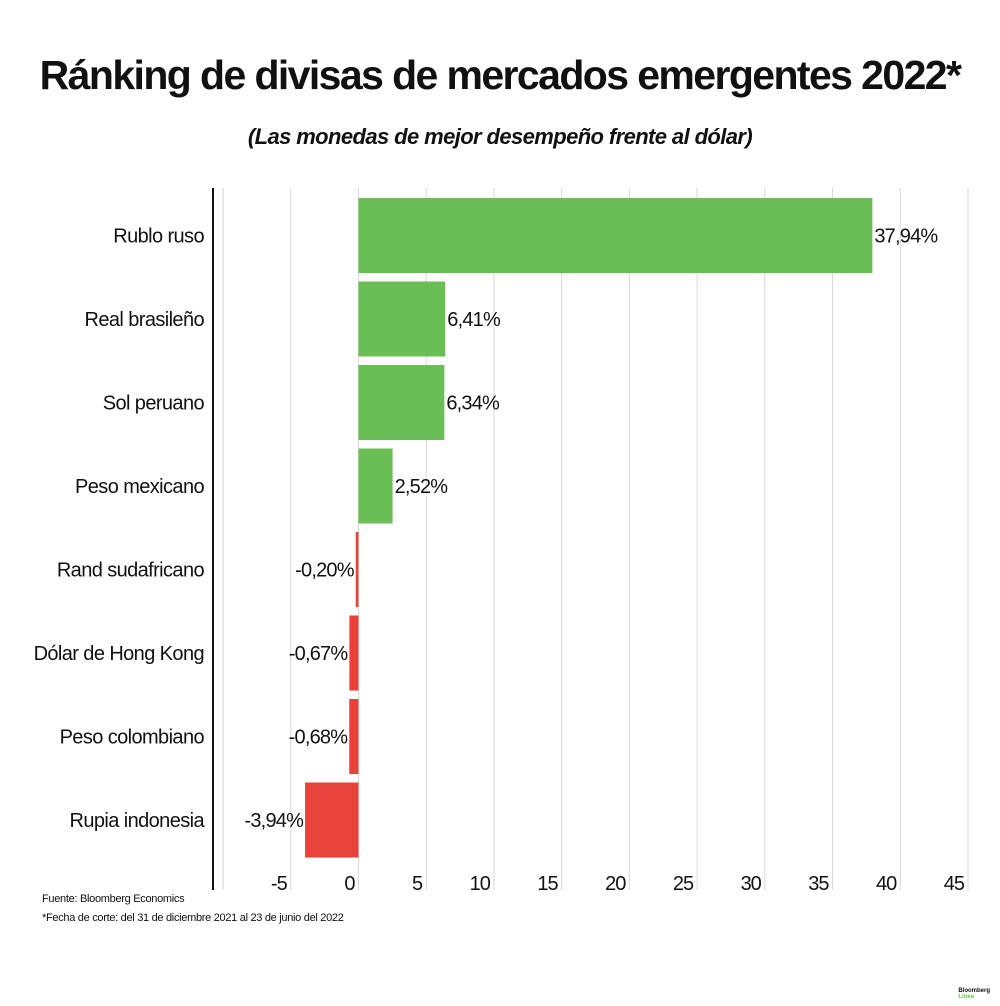  Describe the element at coordinates (906, 237) in the screenshot. I see `data-label: 37,94%` at that location.